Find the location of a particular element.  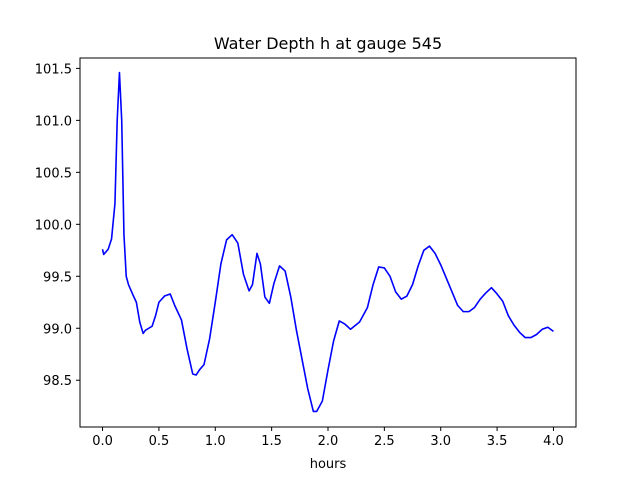

x-tick-label: 2.0 is located at coordinates (328, 441).